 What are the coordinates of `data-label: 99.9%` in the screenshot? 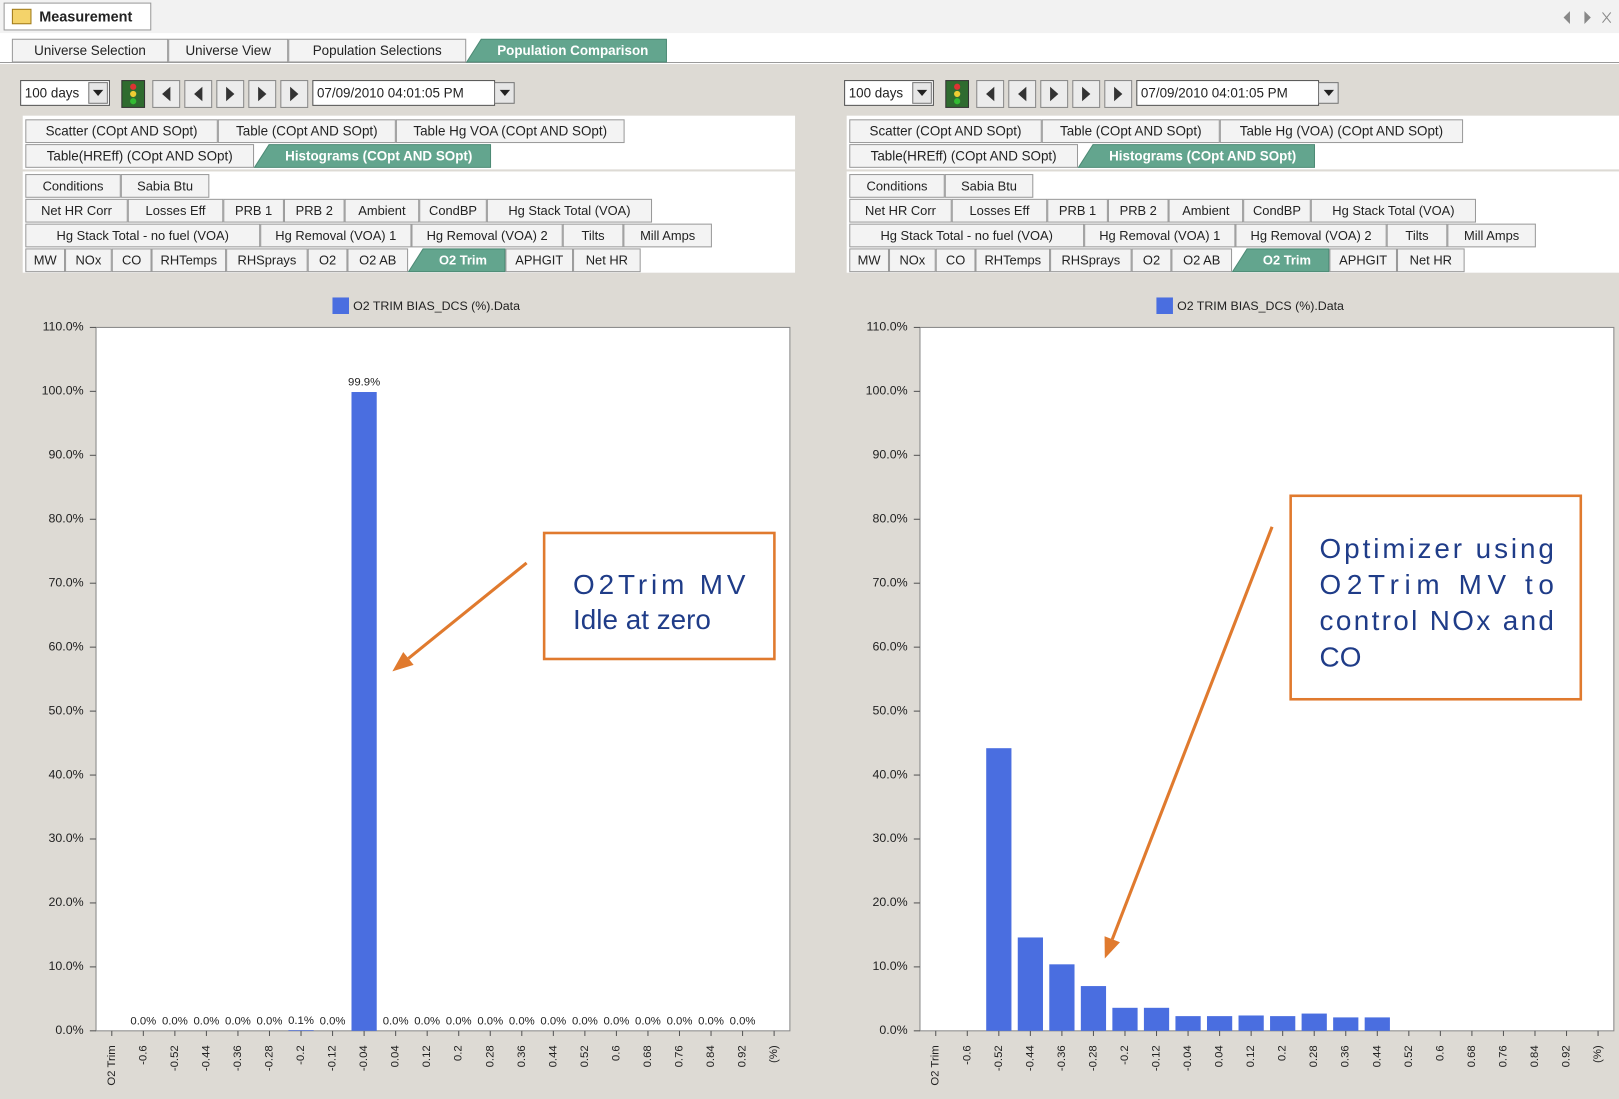 It's located at (364, 383).